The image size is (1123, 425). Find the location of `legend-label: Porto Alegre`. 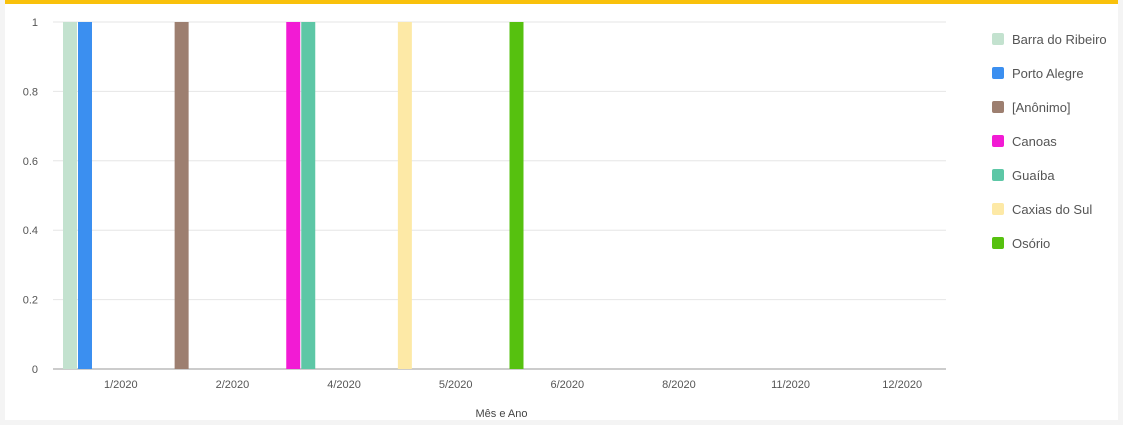

legend-label: Porto Alegre is located at coordinates (1048, 73).